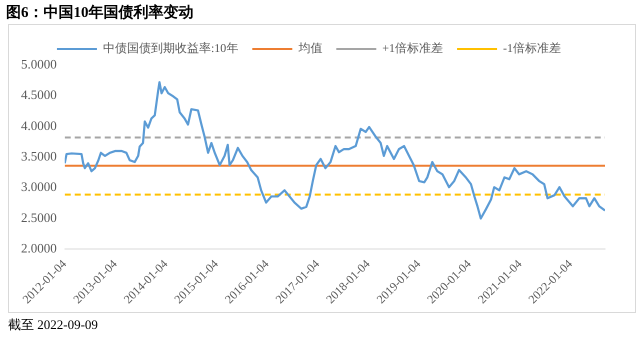  I want to click on y-tick-label: 2.0000, so click(39, 248).